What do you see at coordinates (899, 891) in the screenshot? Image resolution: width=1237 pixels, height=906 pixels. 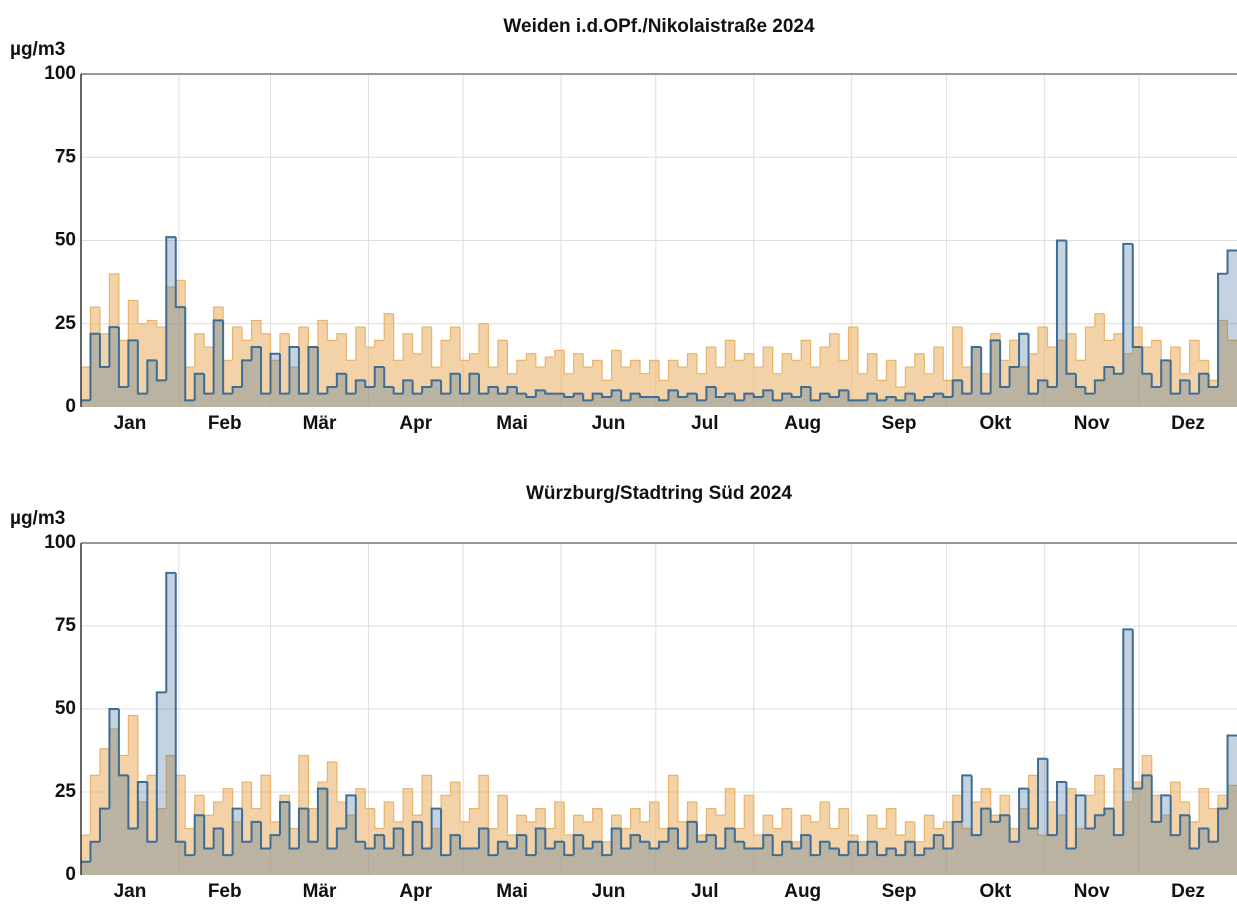 I see `x-tick-label: Sep` at bounding box center [899, 891].